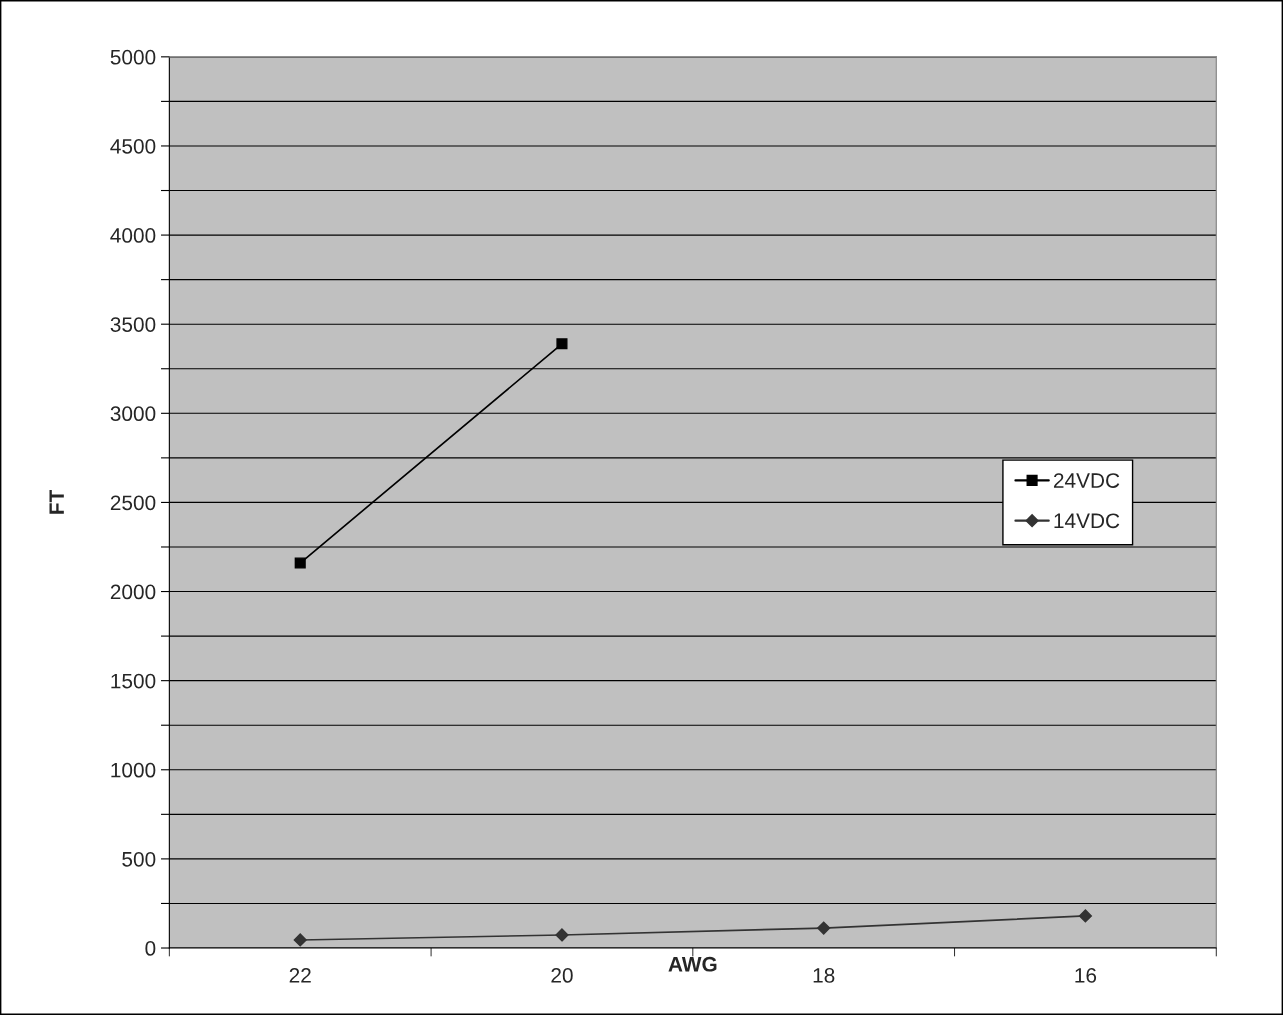 The height and width of the screenshot is (1015, 1283). I want to click on y-tick-label: 2500, so click(133, 503).